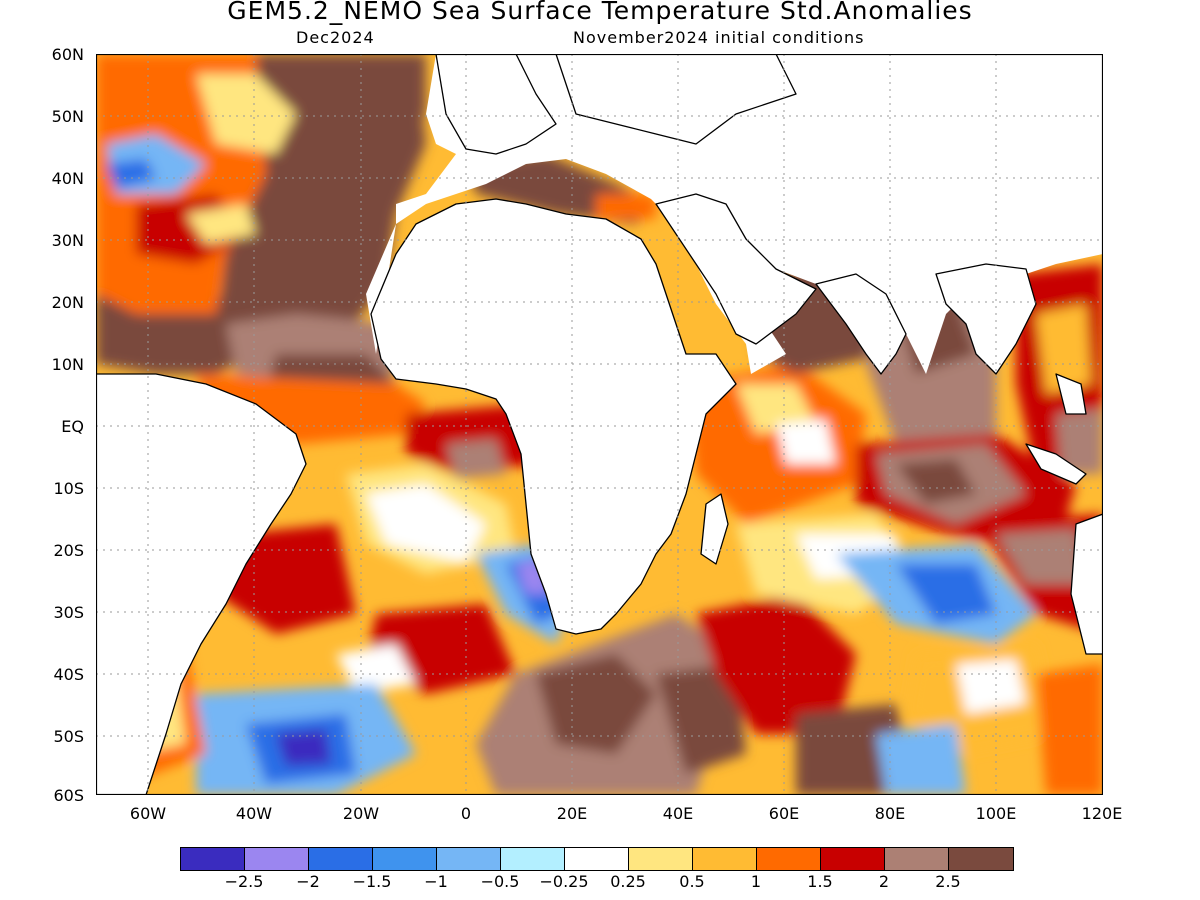  What do you see at coordinates (68, 674) in the screenshot?
I see `lat-label: 40S` at bounding box center [68, 674].